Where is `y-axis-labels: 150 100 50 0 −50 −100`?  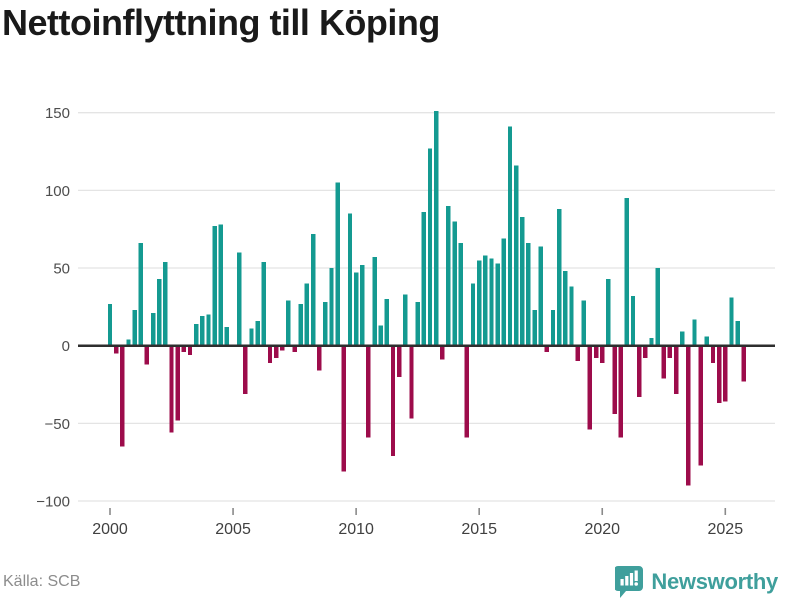 y-axis-labels: 150 100 50 0 −50 −100 is located at coordinates (53, 307).